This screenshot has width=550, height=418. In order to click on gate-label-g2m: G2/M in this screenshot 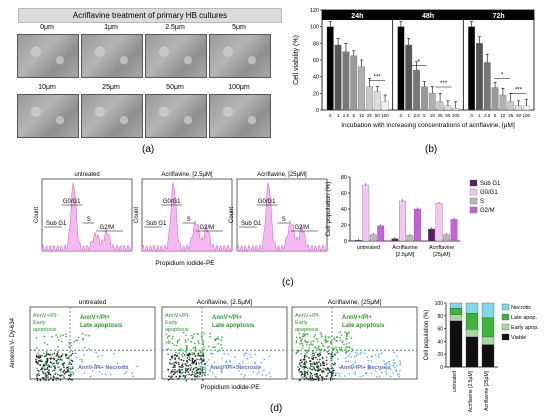, I will do `click(301, 228)`.